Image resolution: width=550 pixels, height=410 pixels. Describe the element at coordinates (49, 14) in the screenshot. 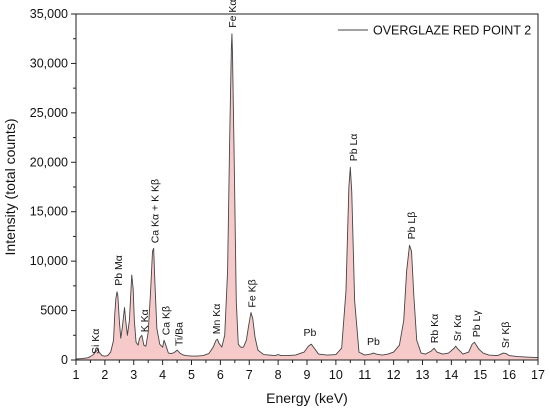

I see `y-tick-label: 35,000` at that location.